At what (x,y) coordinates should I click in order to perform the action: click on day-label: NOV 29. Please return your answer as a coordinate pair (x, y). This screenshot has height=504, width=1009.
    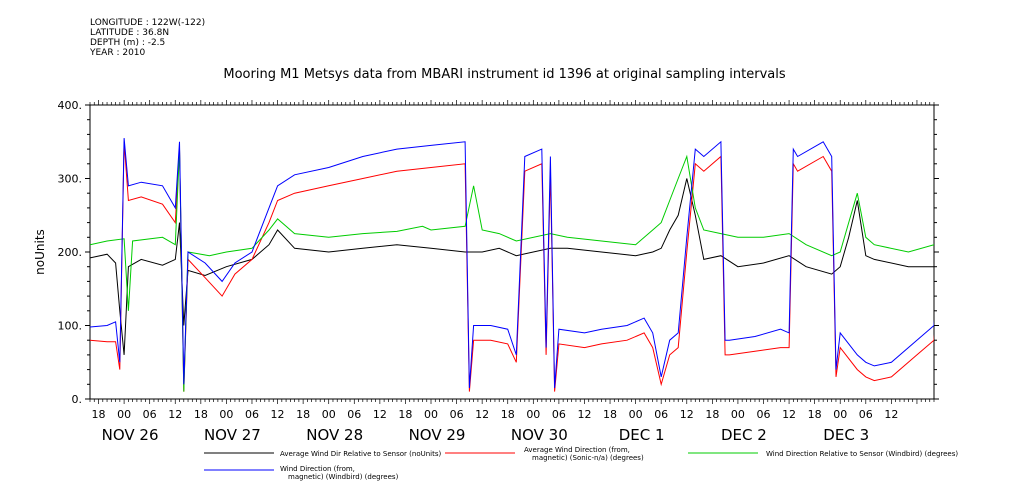
    Looking at the image, I should click on (437, 435).